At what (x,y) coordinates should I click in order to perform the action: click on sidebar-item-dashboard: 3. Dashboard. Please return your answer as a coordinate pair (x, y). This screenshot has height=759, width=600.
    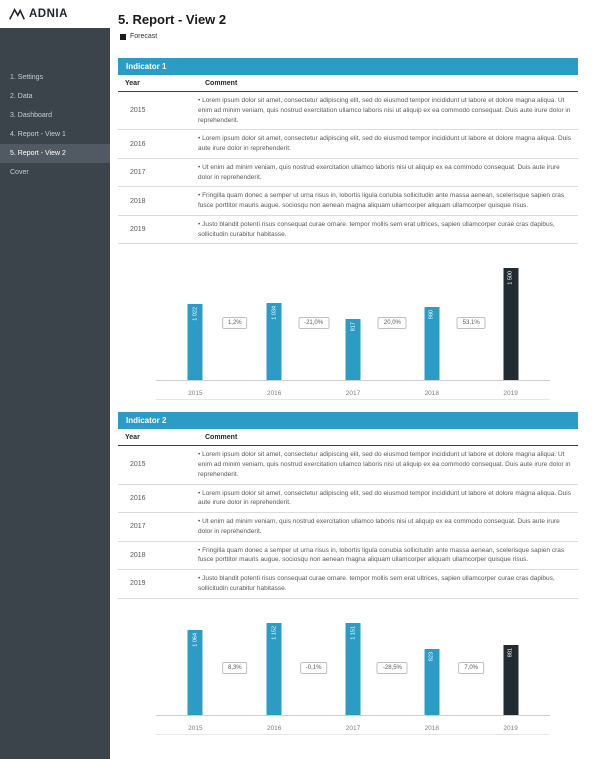
    Looking at the image, I should click on (31, 115).